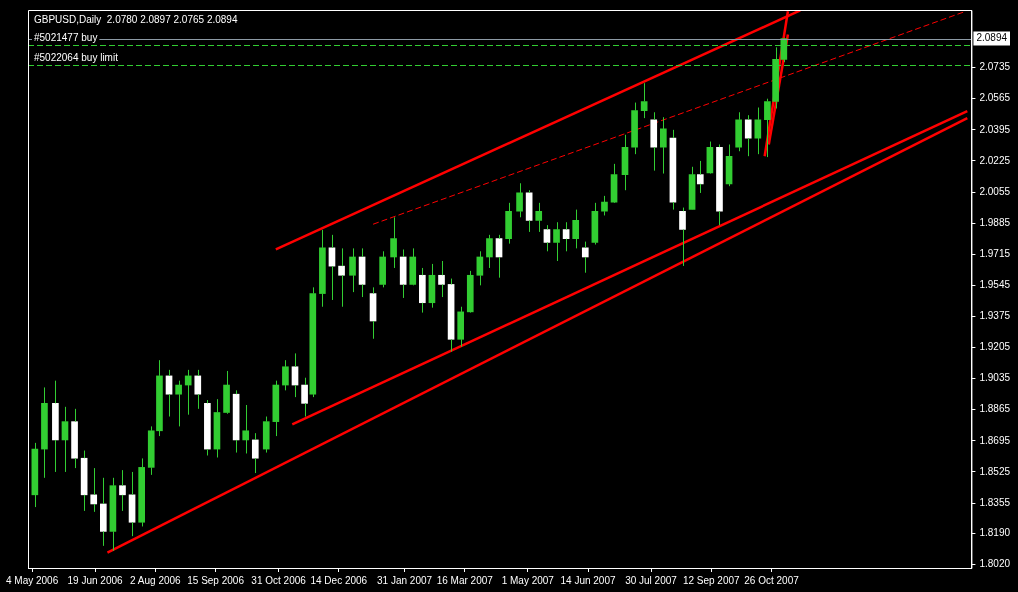 Image resolution: width=1018 pixels, height=592 pixels. What do you see at coordinates (995, 191) in the screenshot?
I see `y-tick-label: 2.0055` at bounding box center [995, 191].